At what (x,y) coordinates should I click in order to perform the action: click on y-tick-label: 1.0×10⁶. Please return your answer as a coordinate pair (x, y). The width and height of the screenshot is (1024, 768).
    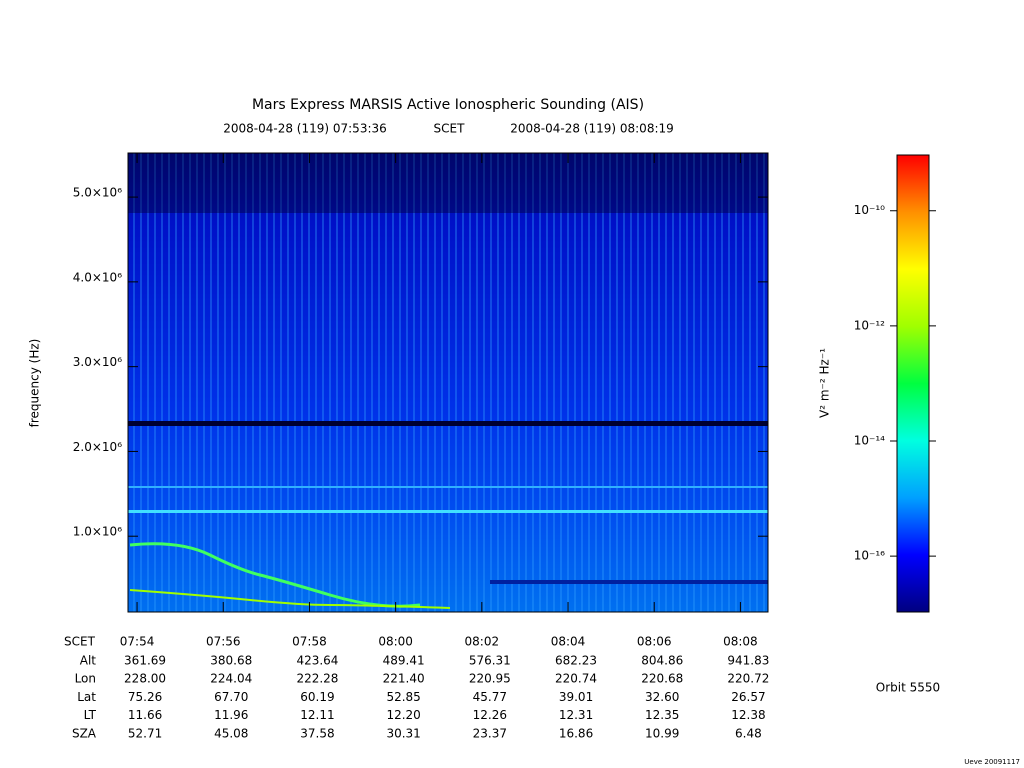
    Looking at the image, I should click on (97, 532).